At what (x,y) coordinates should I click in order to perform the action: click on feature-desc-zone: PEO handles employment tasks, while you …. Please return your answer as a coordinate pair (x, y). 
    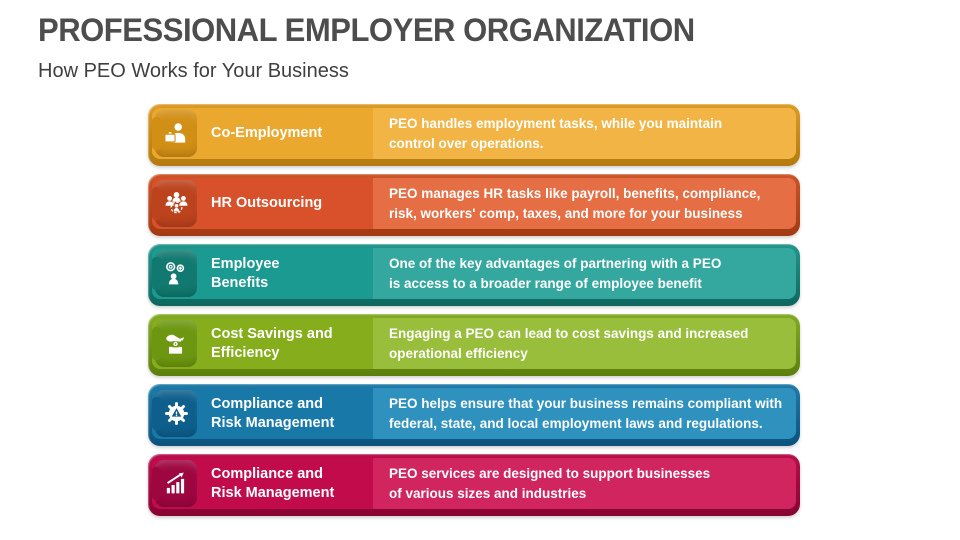
    Looking at the image, I should click on (584, 133).